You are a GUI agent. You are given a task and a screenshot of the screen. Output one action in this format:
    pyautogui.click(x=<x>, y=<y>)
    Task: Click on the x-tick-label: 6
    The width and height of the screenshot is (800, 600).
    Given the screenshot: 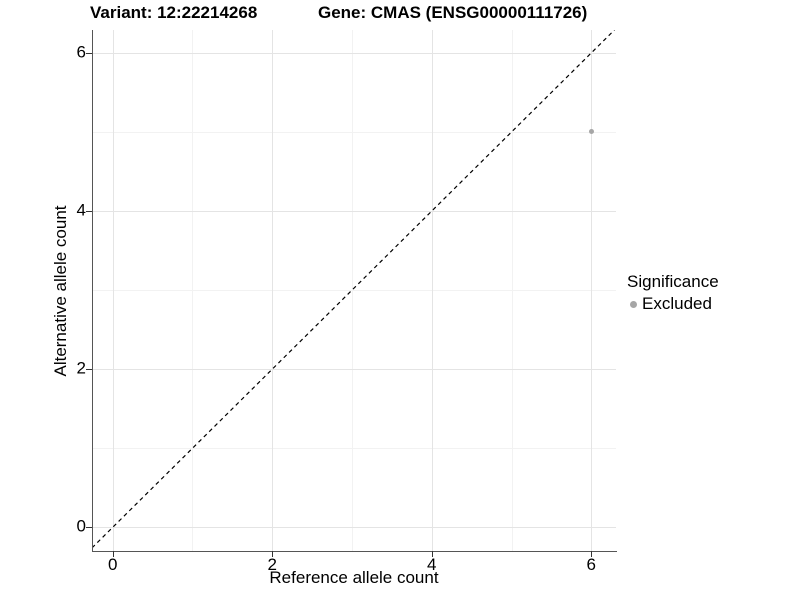 What is the action you would take?
    pyautogui.click(x=591, y=564)
    